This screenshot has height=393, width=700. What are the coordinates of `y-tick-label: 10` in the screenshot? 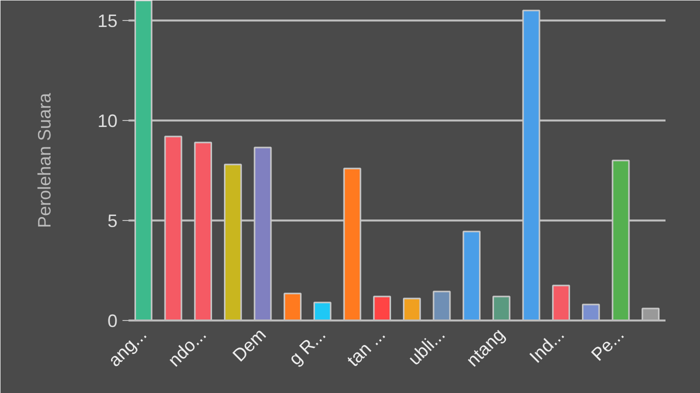 It's located at (107, 121).